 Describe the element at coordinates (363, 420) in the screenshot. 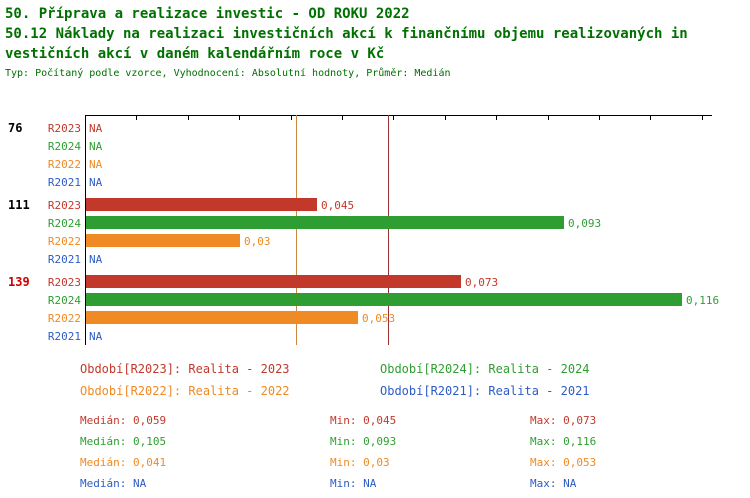

I see `stat-min-r2023: Min: 0,045` at that location.